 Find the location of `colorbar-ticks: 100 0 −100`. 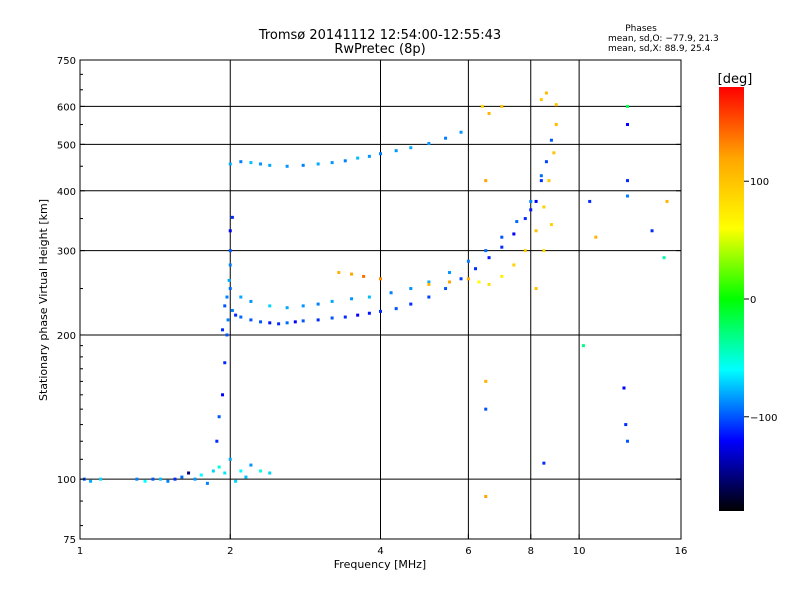

colorbar-ticks: 100 0 −100 is located at coordinates (760, 300).